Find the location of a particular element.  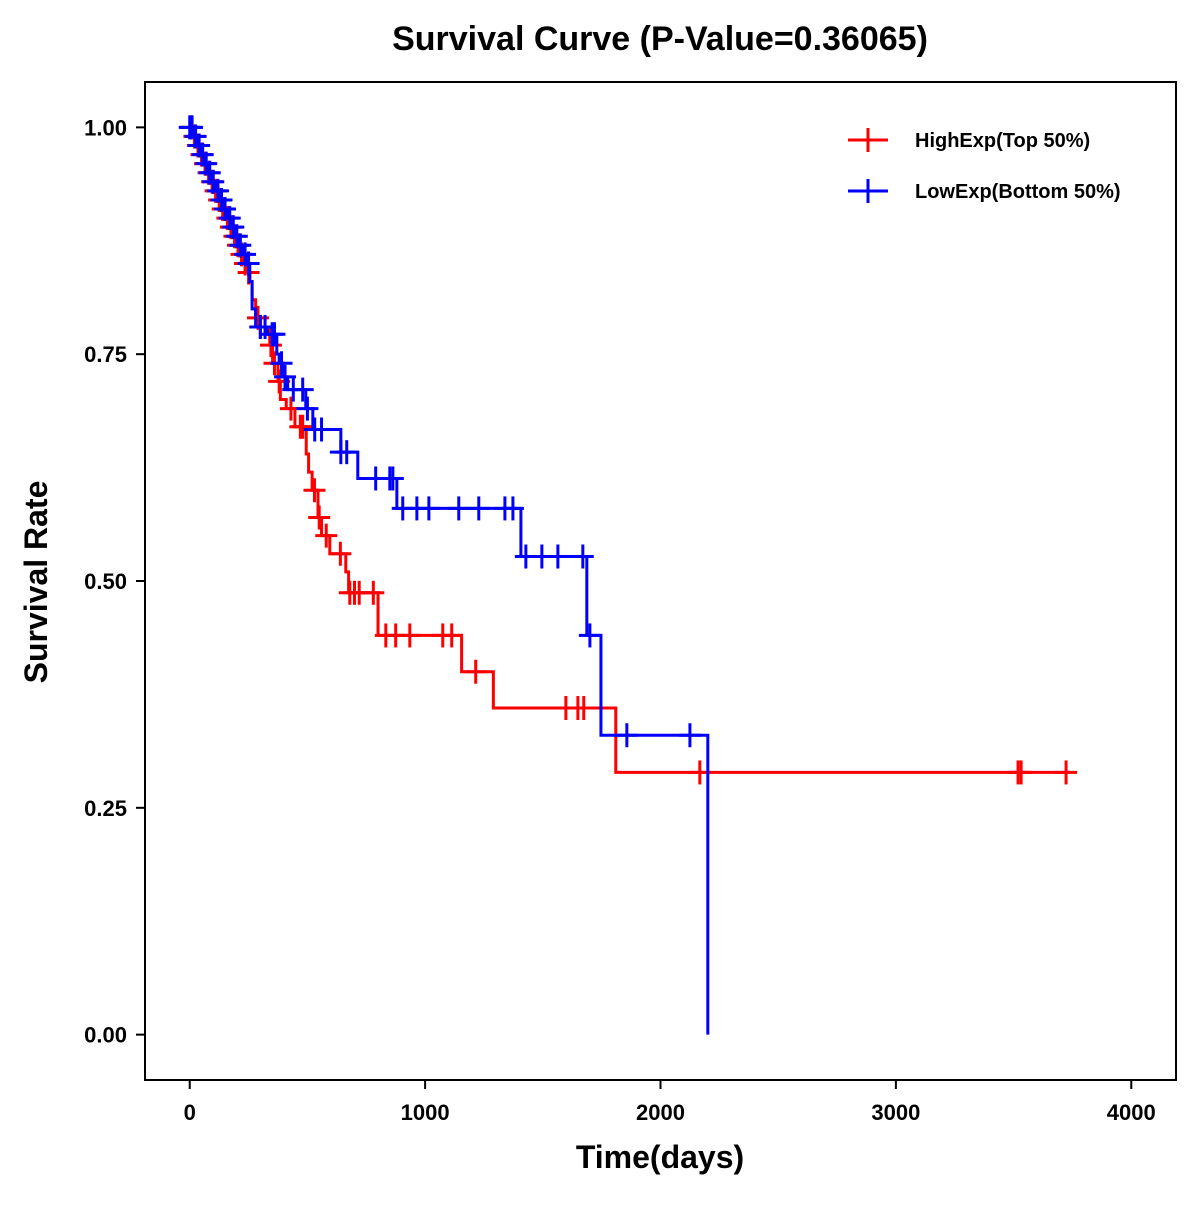

y-tick-label: 0.00 is located at coordinates (105, 1035).